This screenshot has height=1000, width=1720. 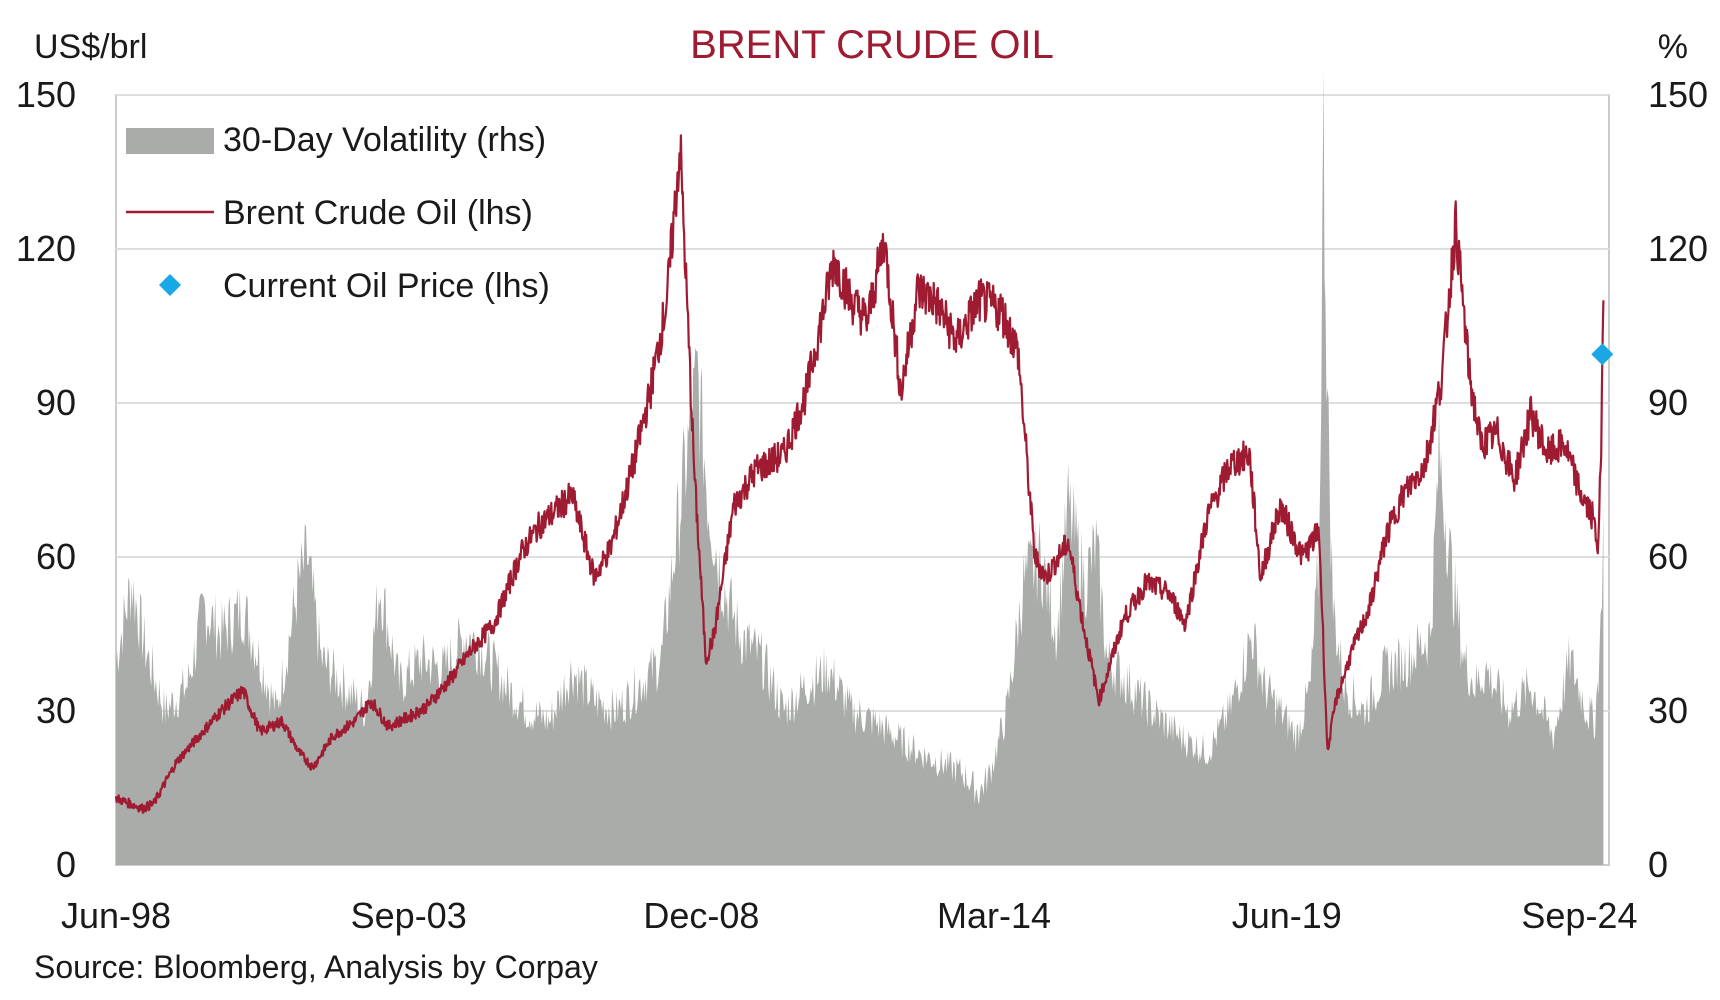 I want to click on right-tick-label: 0, so click(x=1658, y=864).